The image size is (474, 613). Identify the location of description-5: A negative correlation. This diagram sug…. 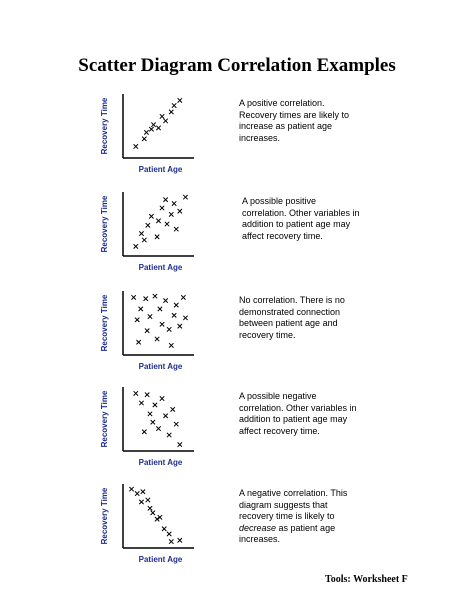
(298, 517).